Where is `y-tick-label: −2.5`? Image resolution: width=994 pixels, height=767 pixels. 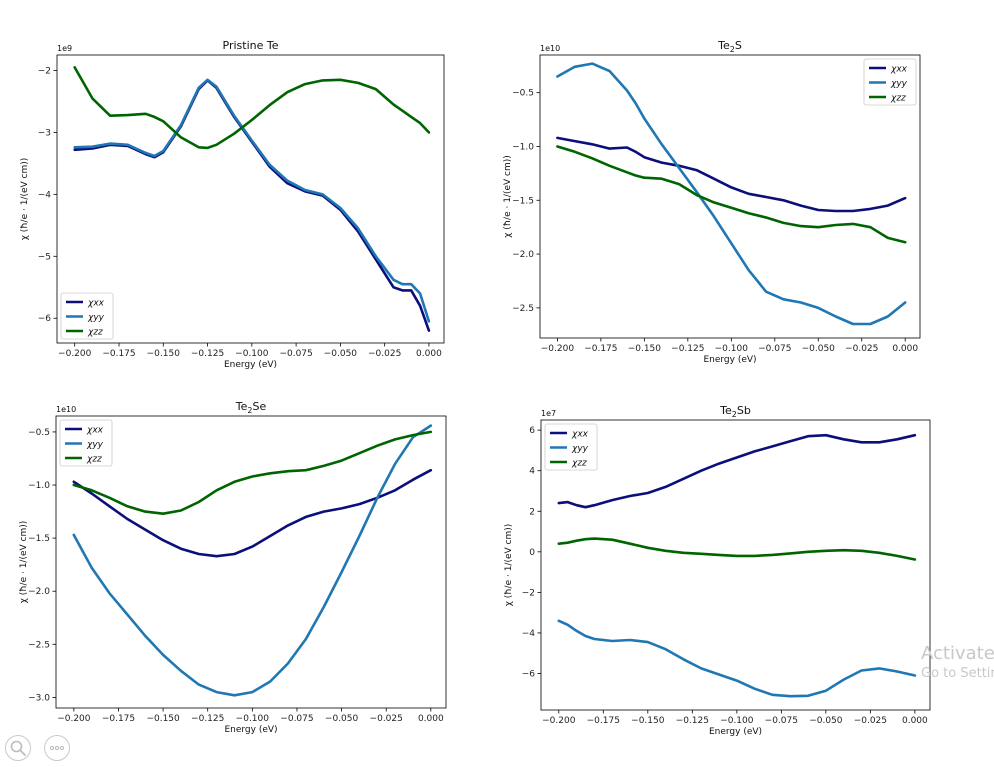
y-tick-label: −2.5 is located at coordinates (39, 645).